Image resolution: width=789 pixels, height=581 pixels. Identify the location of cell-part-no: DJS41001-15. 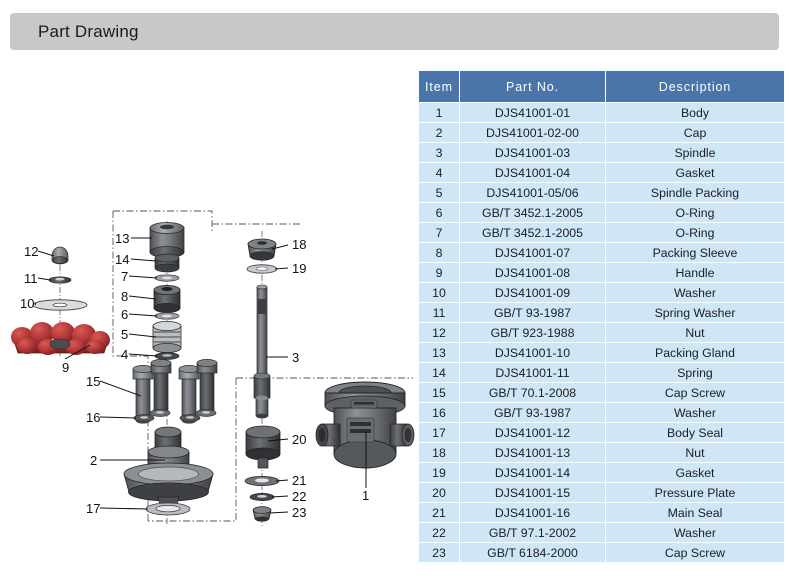
(532, 492).